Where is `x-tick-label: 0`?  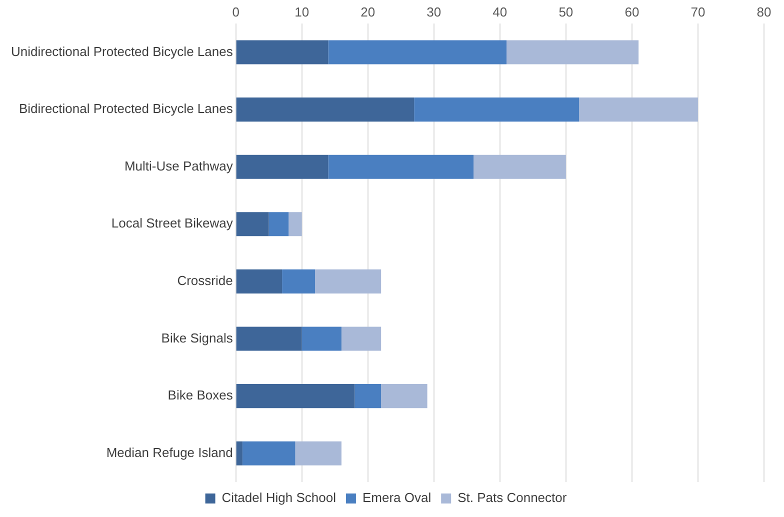 x-tick-label: 0 is located at coordinates (236, 12).